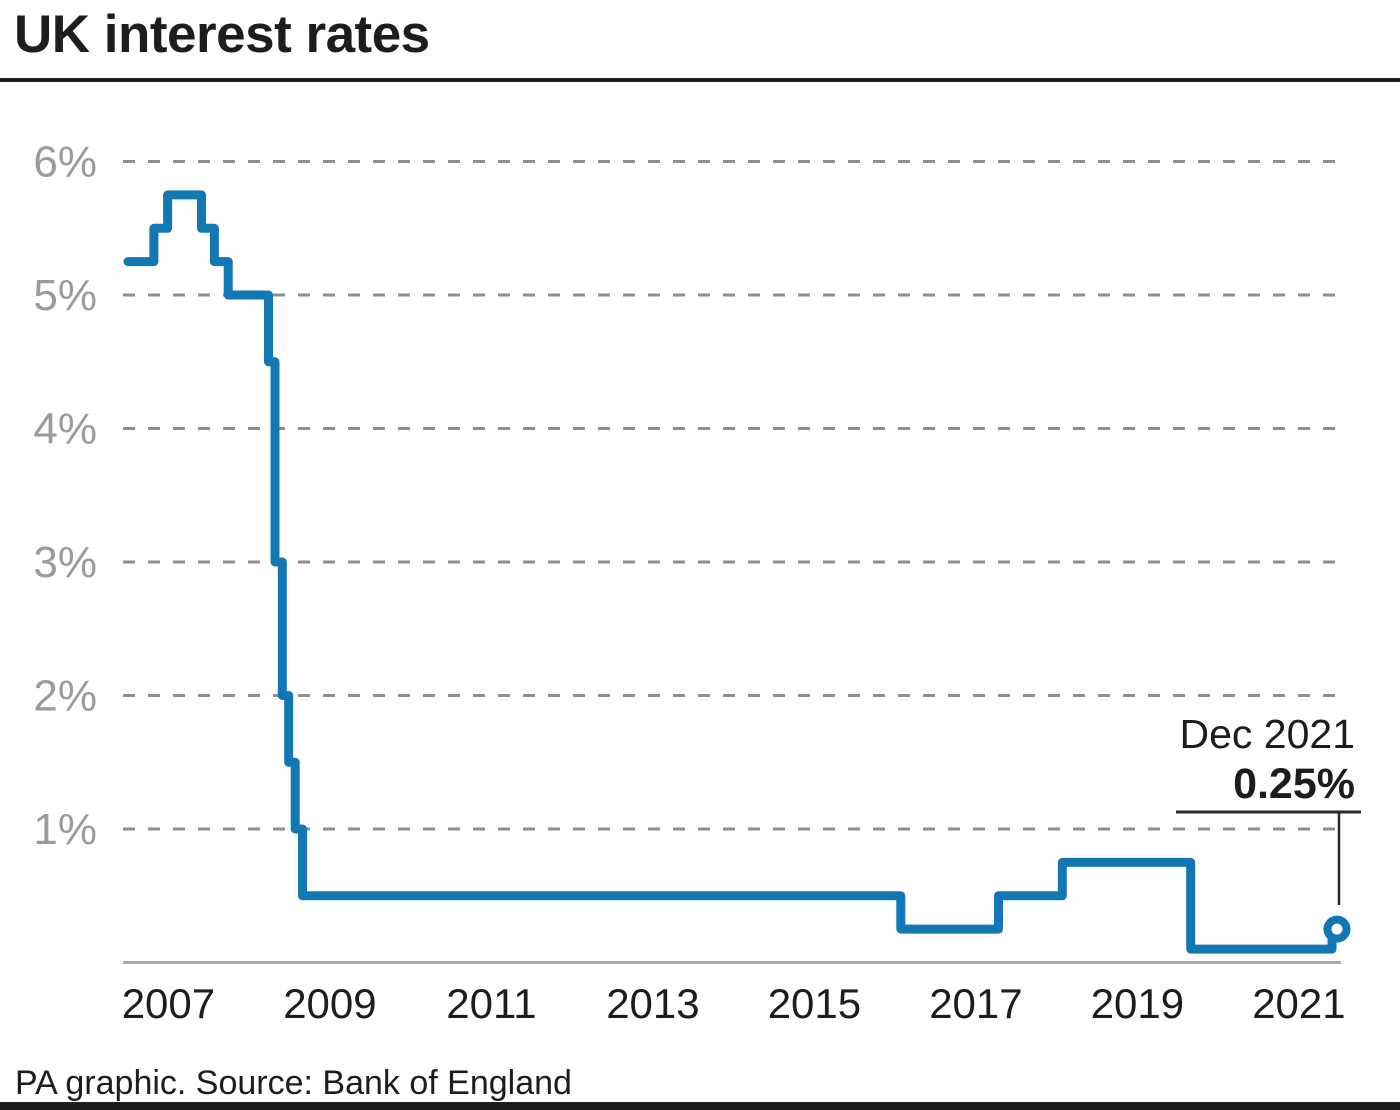 The image size is (1400, 1110). I want to click on x-tick-label: 2021, so click(1298, 1003).